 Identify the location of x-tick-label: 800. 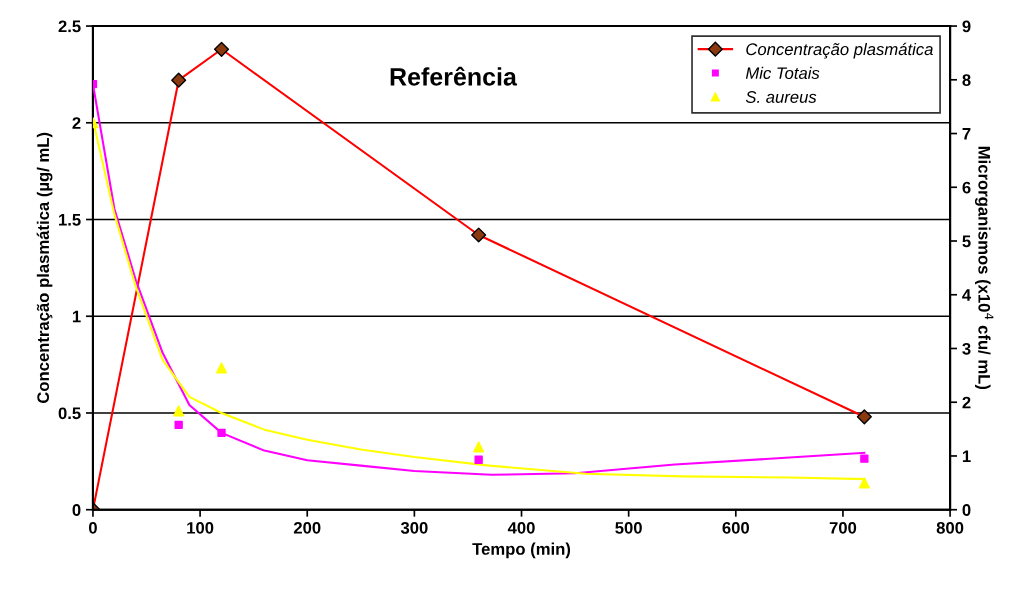
(950, 527).